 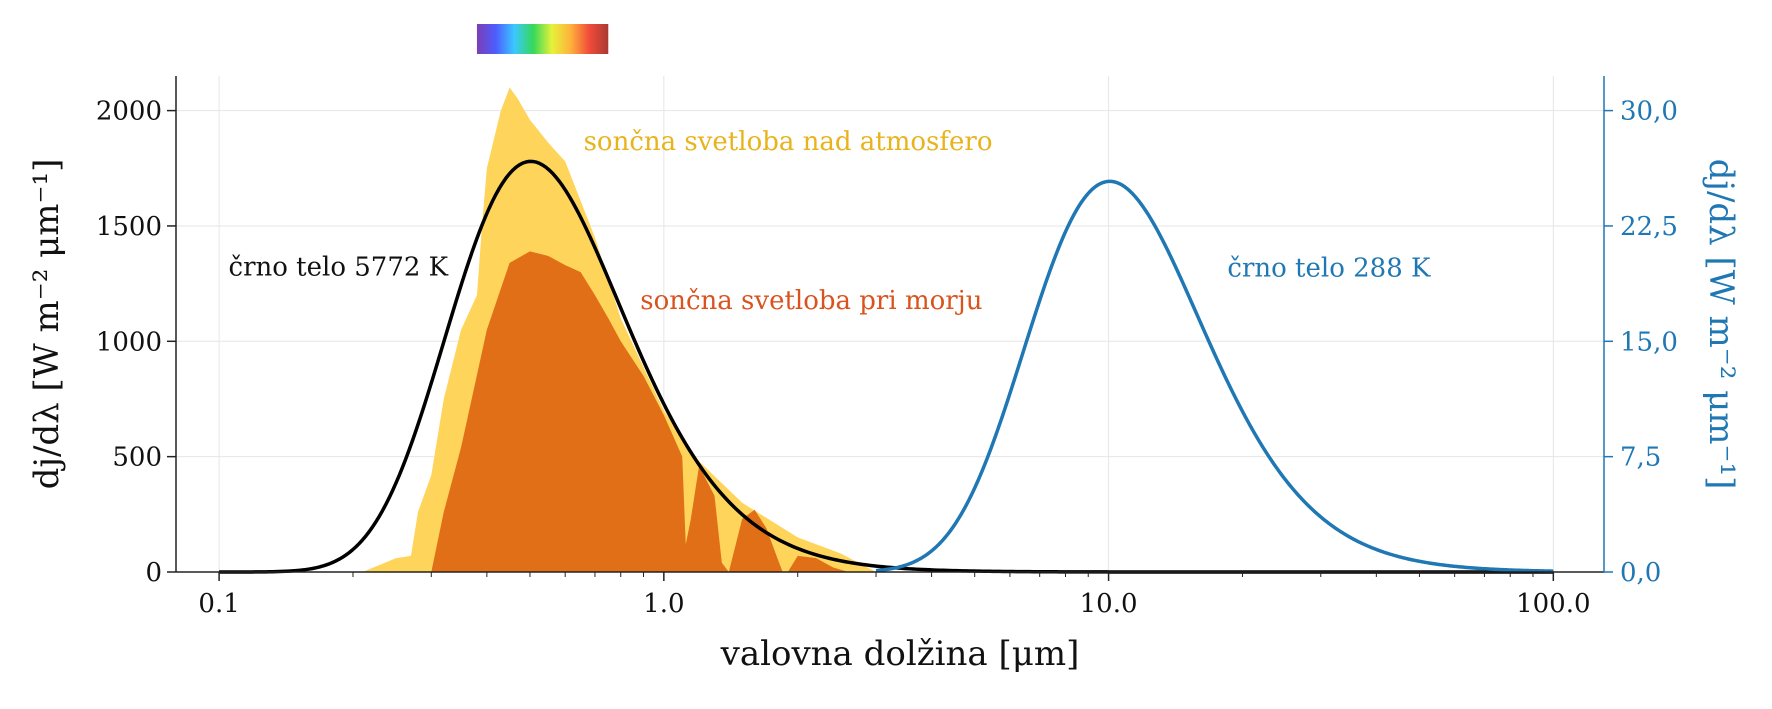 I want to click on y-left-tick-label: 2000, so click(x=129, y=112).